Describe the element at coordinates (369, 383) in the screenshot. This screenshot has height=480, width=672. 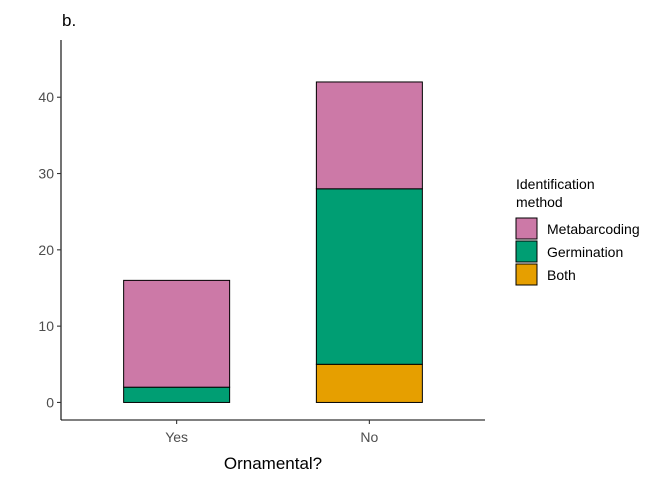
I see `bar-no-both` at that location.